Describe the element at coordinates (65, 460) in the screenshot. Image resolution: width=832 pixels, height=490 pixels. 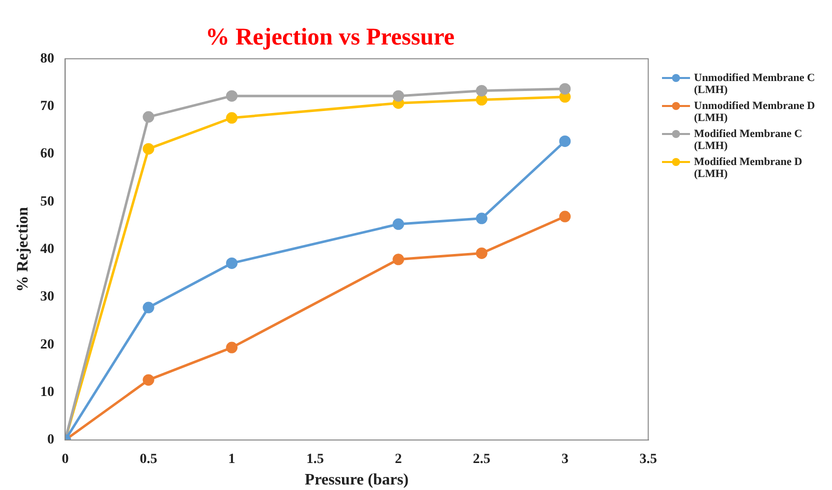
I see `x-tick-label: 0` at that location.